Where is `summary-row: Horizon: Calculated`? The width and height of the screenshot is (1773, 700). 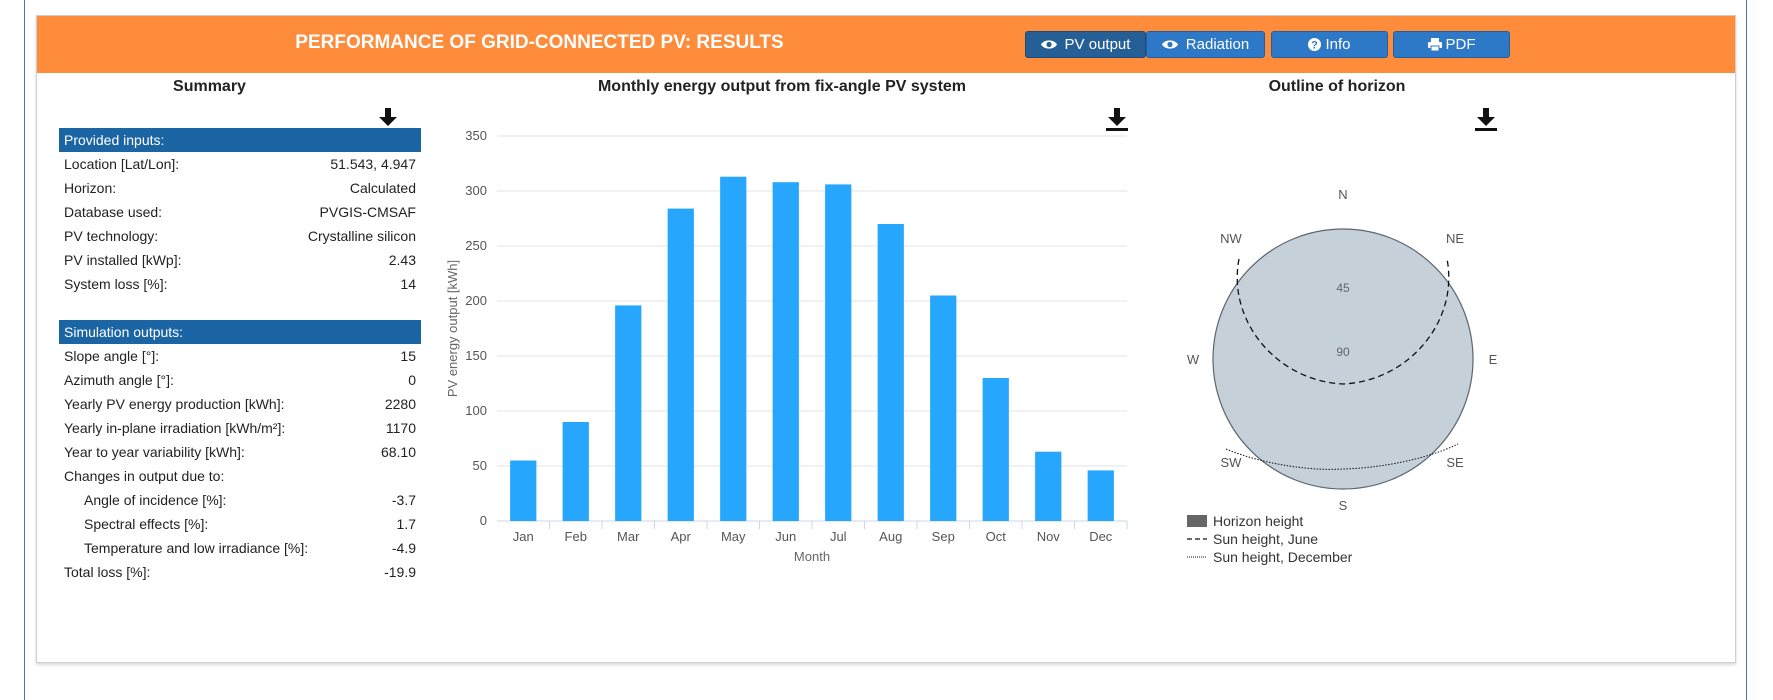 summary-row: Horizon: Calculated is located at coordinates (240, 188).